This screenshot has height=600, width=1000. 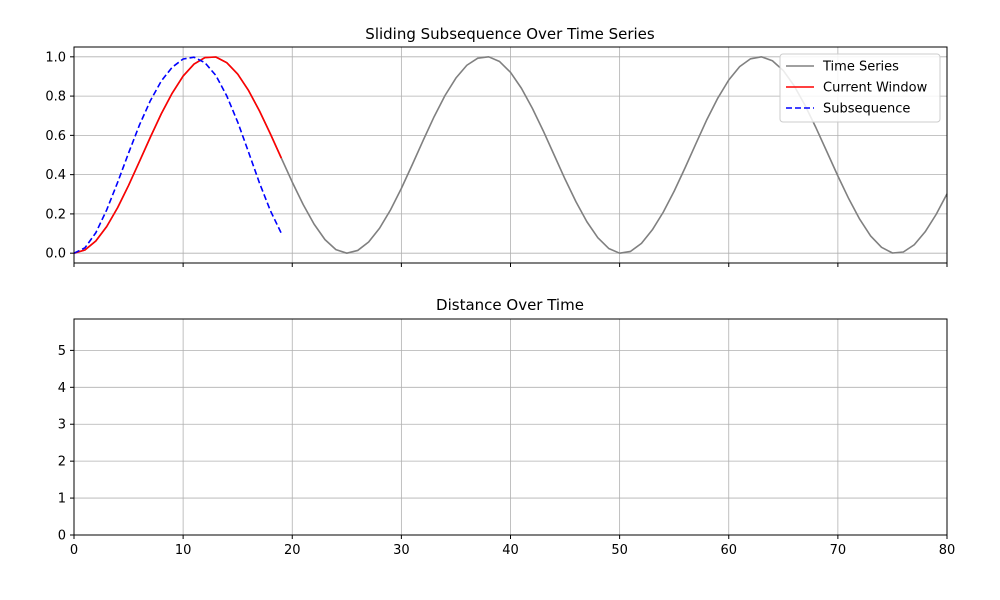 I want to click on y-axis-ticks: 0.0 0.2 0.4 0.6 0.8 1.0, so click(x=59, y=156).